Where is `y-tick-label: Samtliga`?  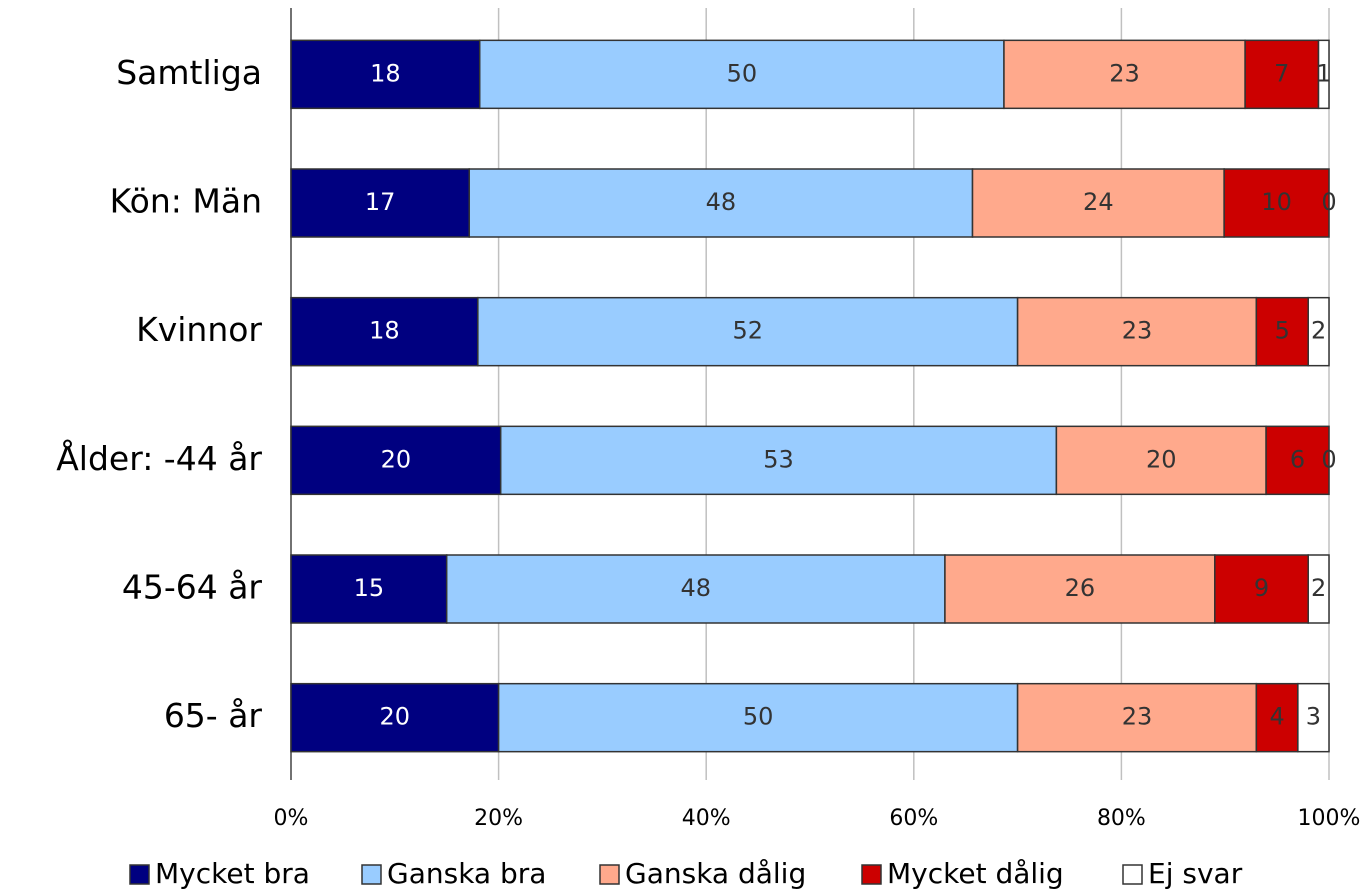 y-tick-label: Samtliga is located at coordinates (189, 72).